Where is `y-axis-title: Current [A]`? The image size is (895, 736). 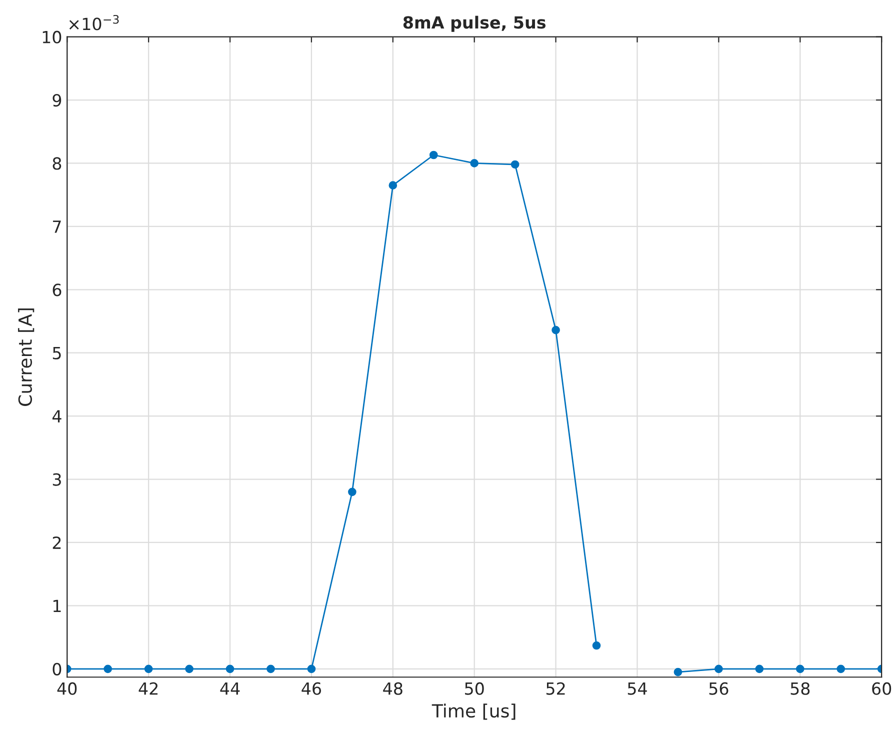
y-axis-title: Current [A] is located at coordinates (26, 357).